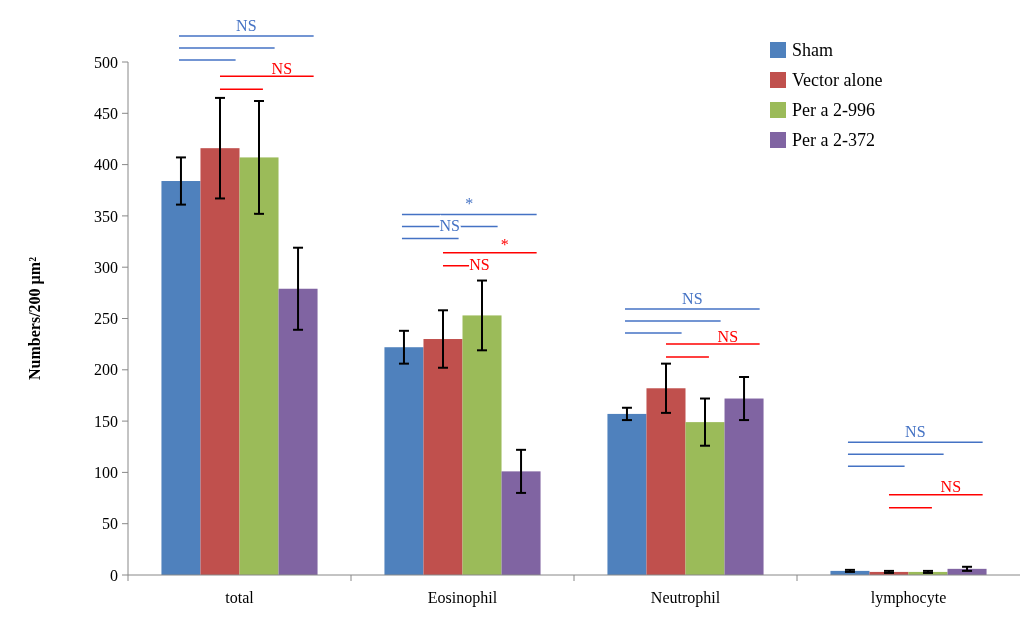  Describe the element at coordinates (106, 113) in the screenshot. I see `y-tick-label: 450` at that location.